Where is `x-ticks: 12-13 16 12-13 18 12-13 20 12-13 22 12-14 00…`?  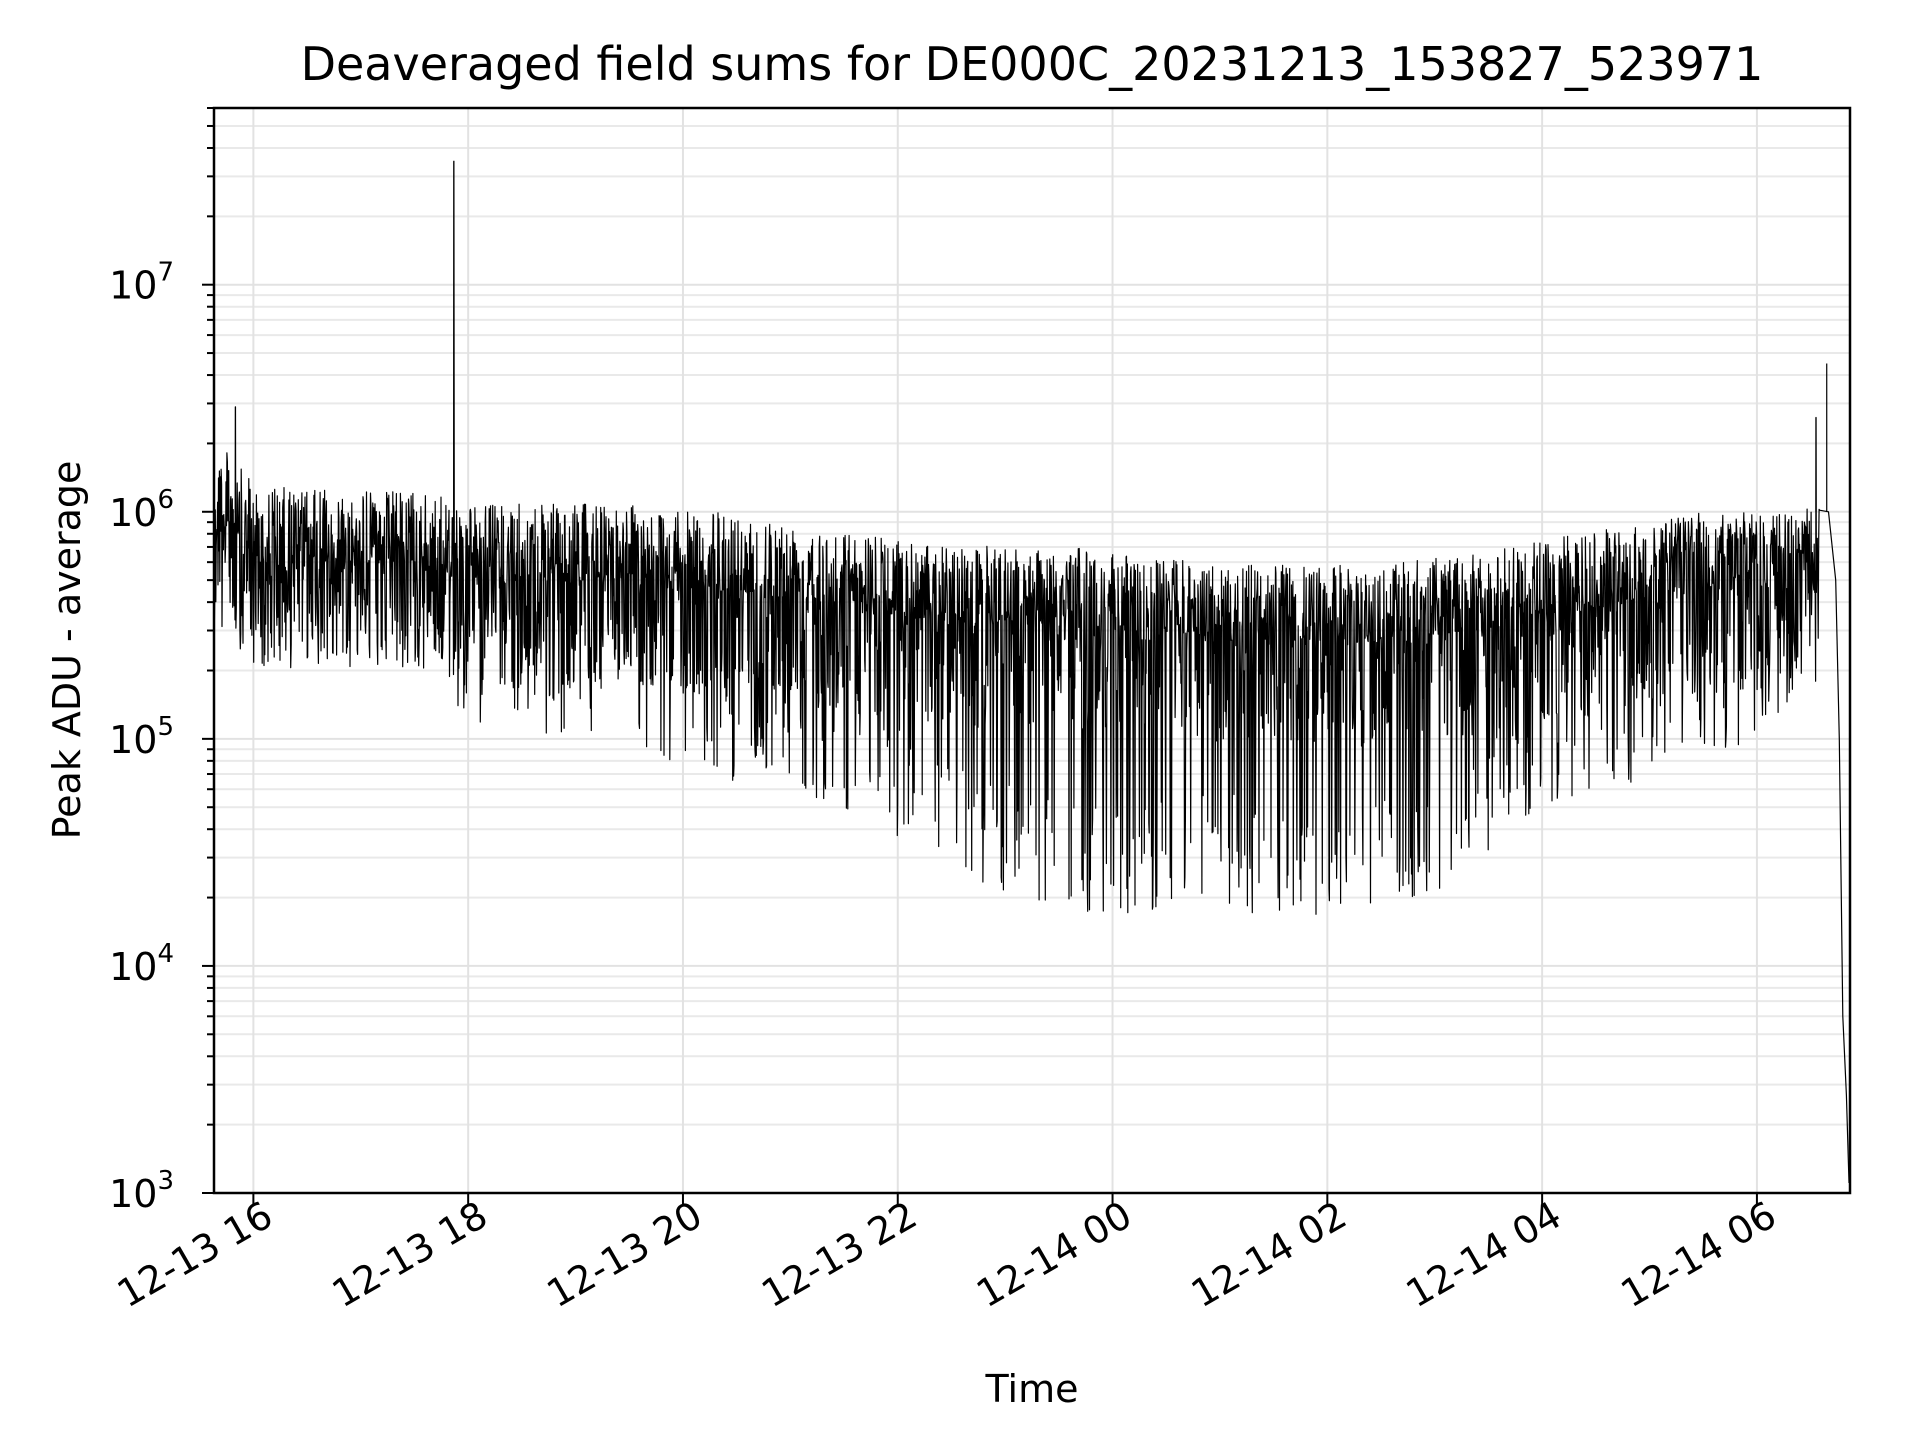 x-ticks: 12-13 16 12-13 18 12-13 20 12-13 22 12-14 00… is located at coordinates (947, 1255).